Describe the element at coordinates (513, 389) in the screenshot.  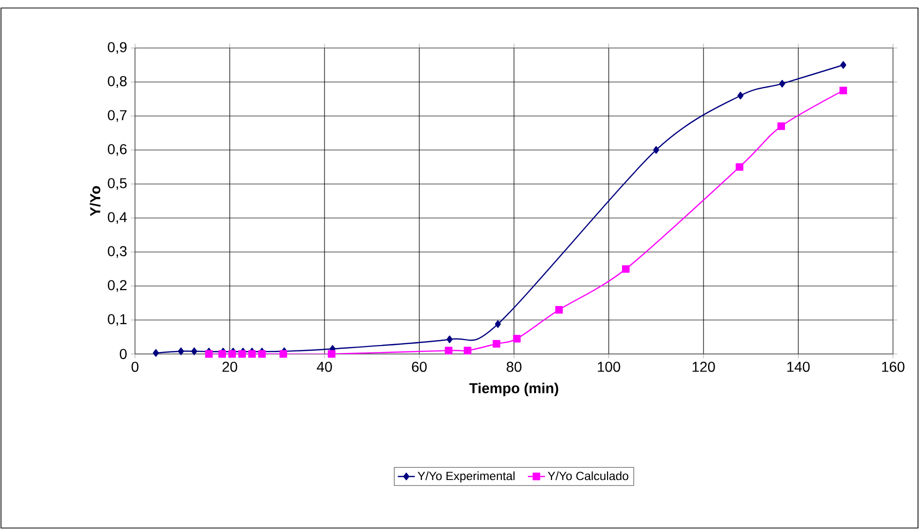
I see `x-axis-title: Tiempo (min)` at that location.